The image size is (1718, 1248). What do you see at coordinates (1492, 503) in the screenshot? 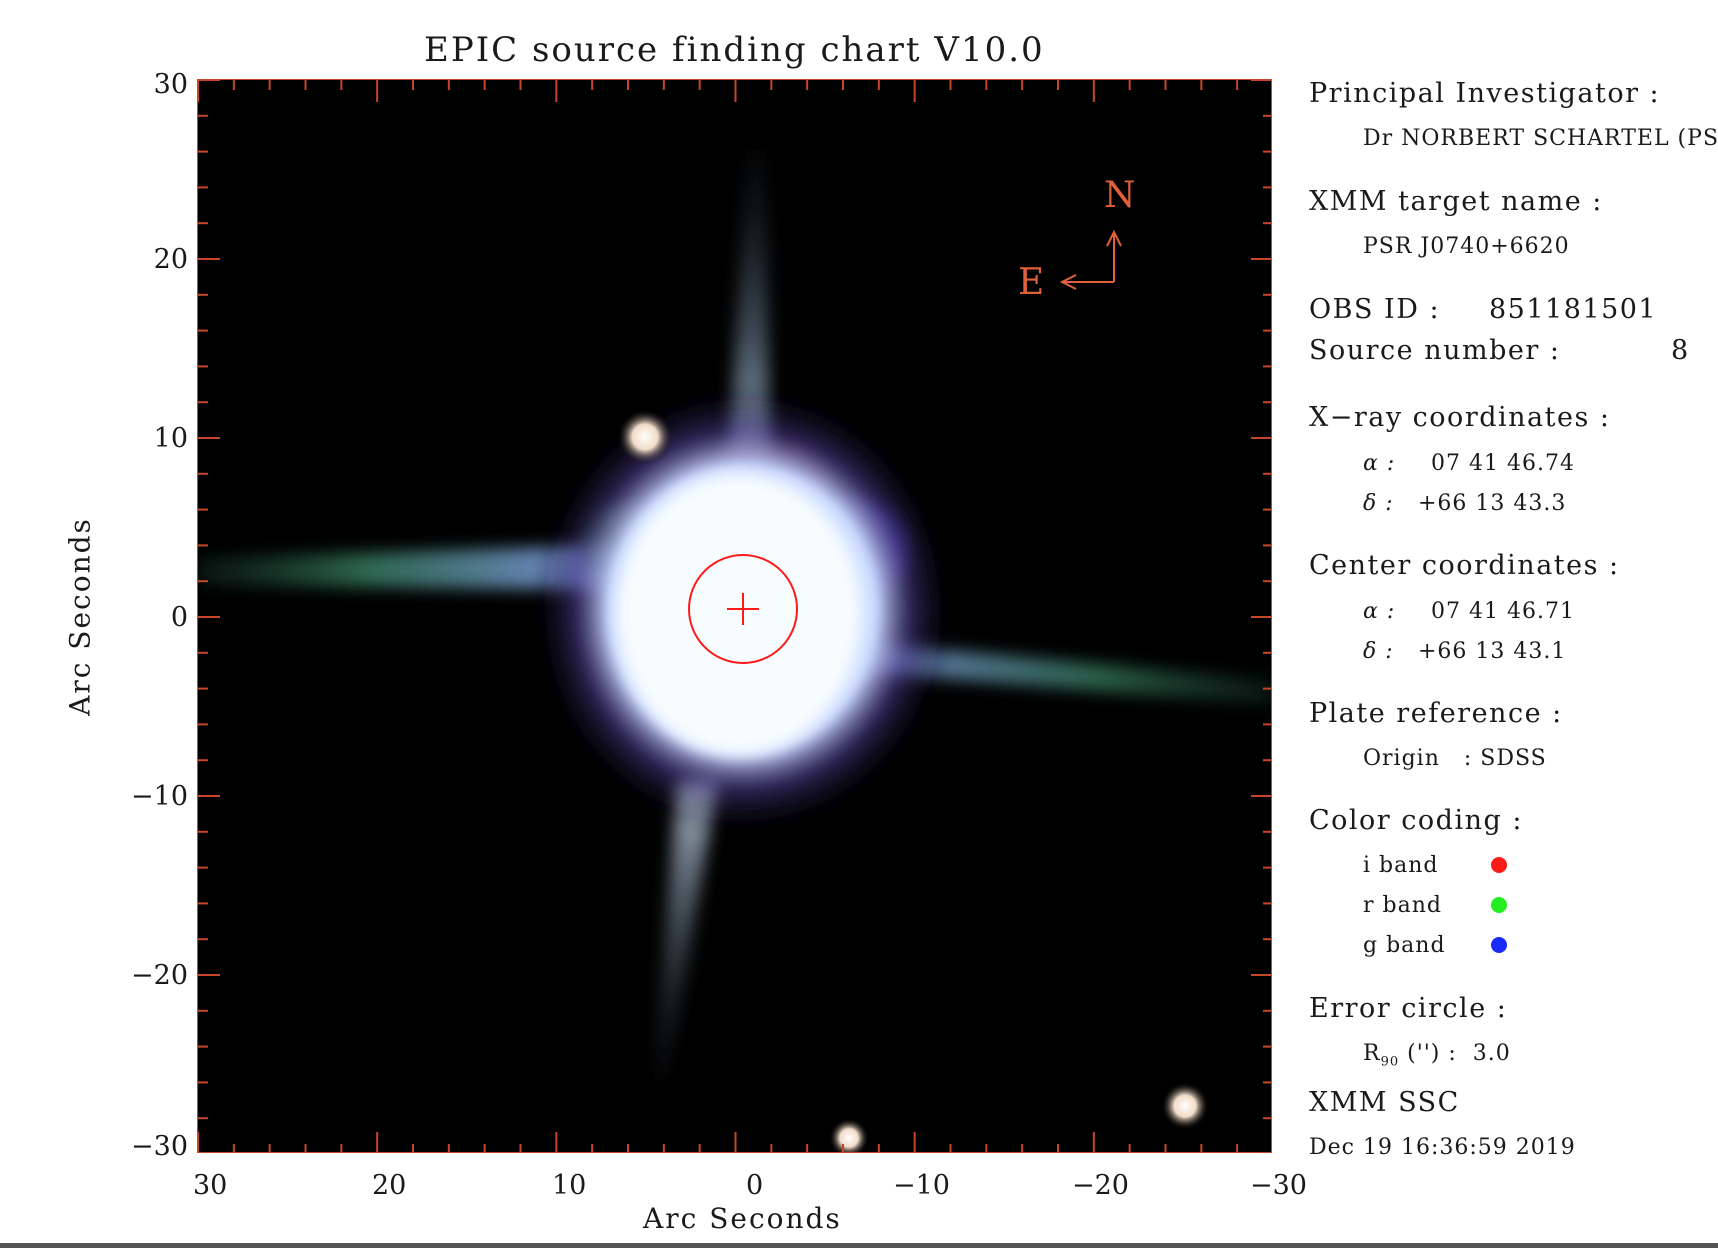
I see `xray-delta-value: +66 13 43.3` at bounding box center [1492, 503].